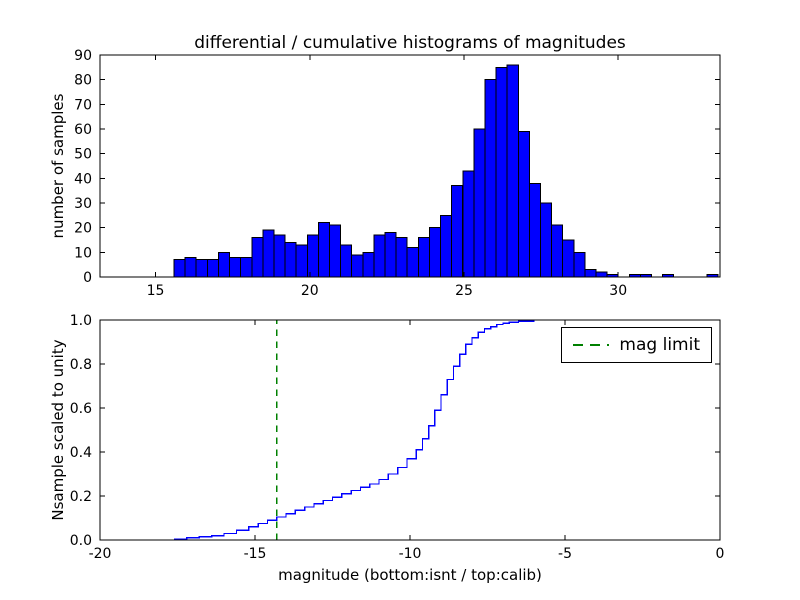 This screenshot has height=600, width=800. Describe the element at coordinates (591, 345) in the screenshot. I see `legend-dashed-line-sample` at that location.